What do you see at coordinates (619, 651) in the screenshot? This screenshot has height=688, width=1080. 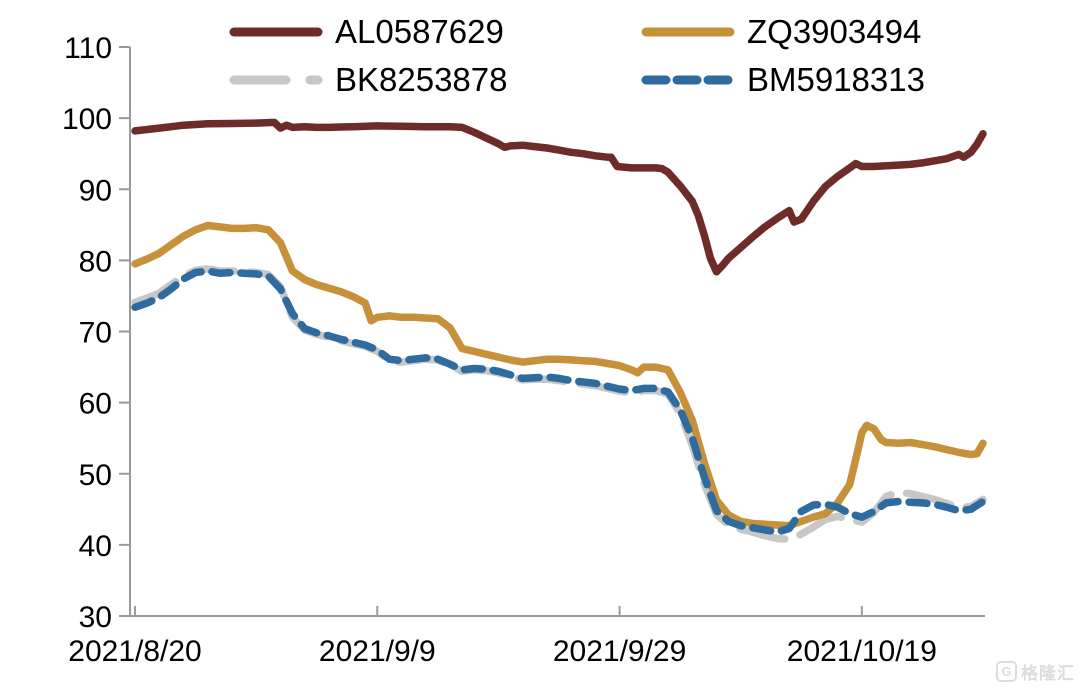 I see `x-tick-label: 2021/9/29` at bounding box center [619, 651].